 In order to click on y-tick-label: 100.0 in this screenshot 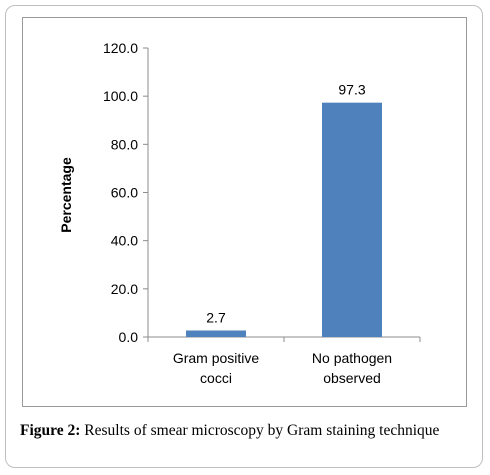, I will do `click(120, 96)`.